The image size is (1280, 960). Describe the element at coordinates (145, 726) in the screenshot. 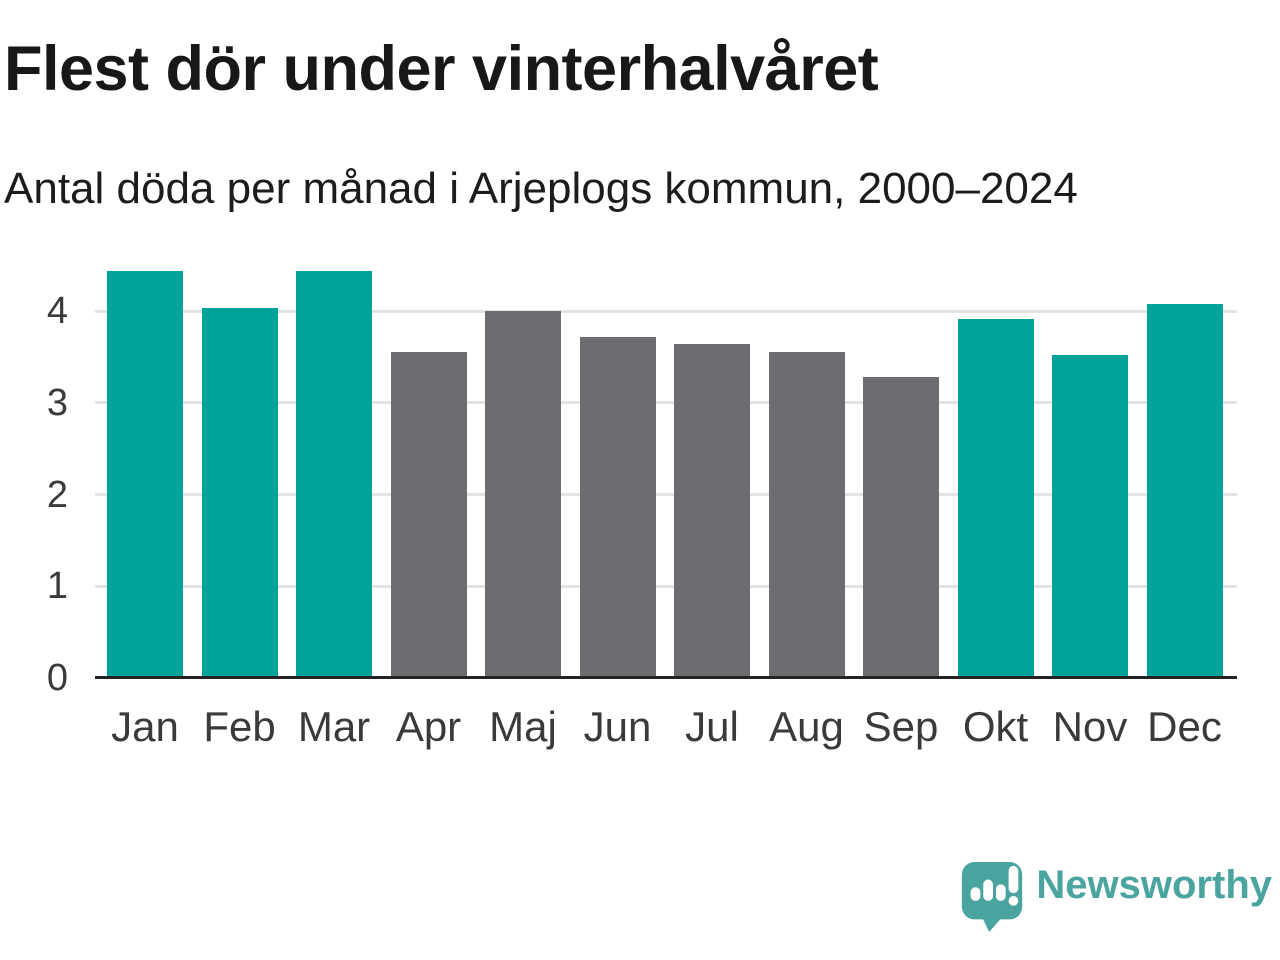

I see `x-tick-label-jan: Jan` at that location.